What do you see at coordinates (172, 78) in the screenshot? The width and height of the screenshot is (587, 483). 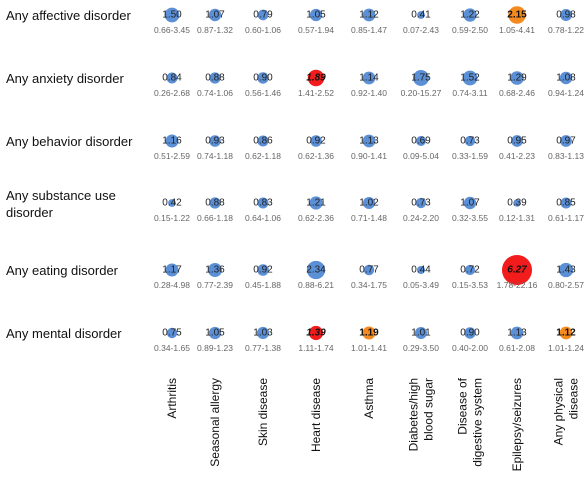 I see `bubble-r2-c1` at bounding box center [172, 78].